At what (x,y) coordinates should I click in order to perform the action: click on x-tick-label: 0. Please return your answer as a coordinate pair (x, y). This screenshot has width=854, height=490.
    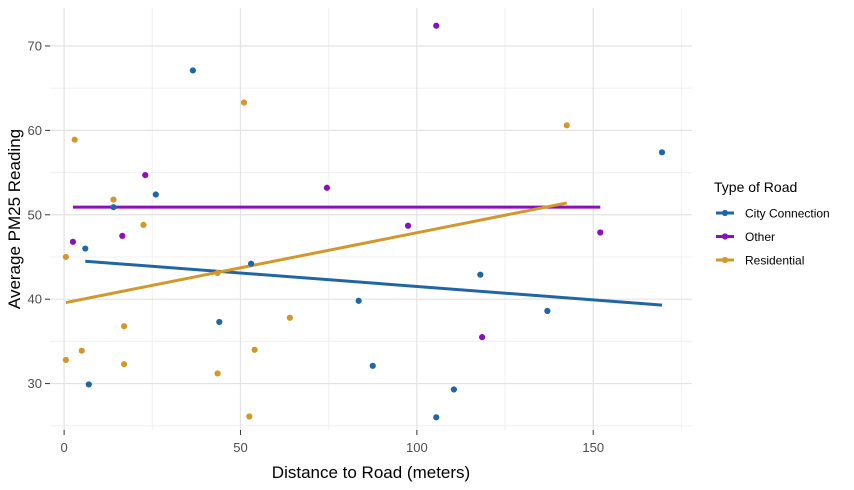
    Looking at the image, I should click on (63, 447).